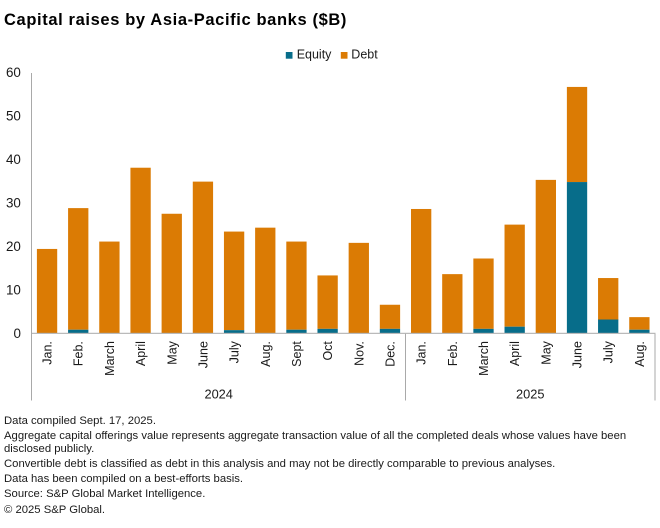 This screenshot has width=660, height=528. What do you see at coordinates (364, 55) in the screenshot?
I see `svg-text: Debt` at bounding box center [364, 55].